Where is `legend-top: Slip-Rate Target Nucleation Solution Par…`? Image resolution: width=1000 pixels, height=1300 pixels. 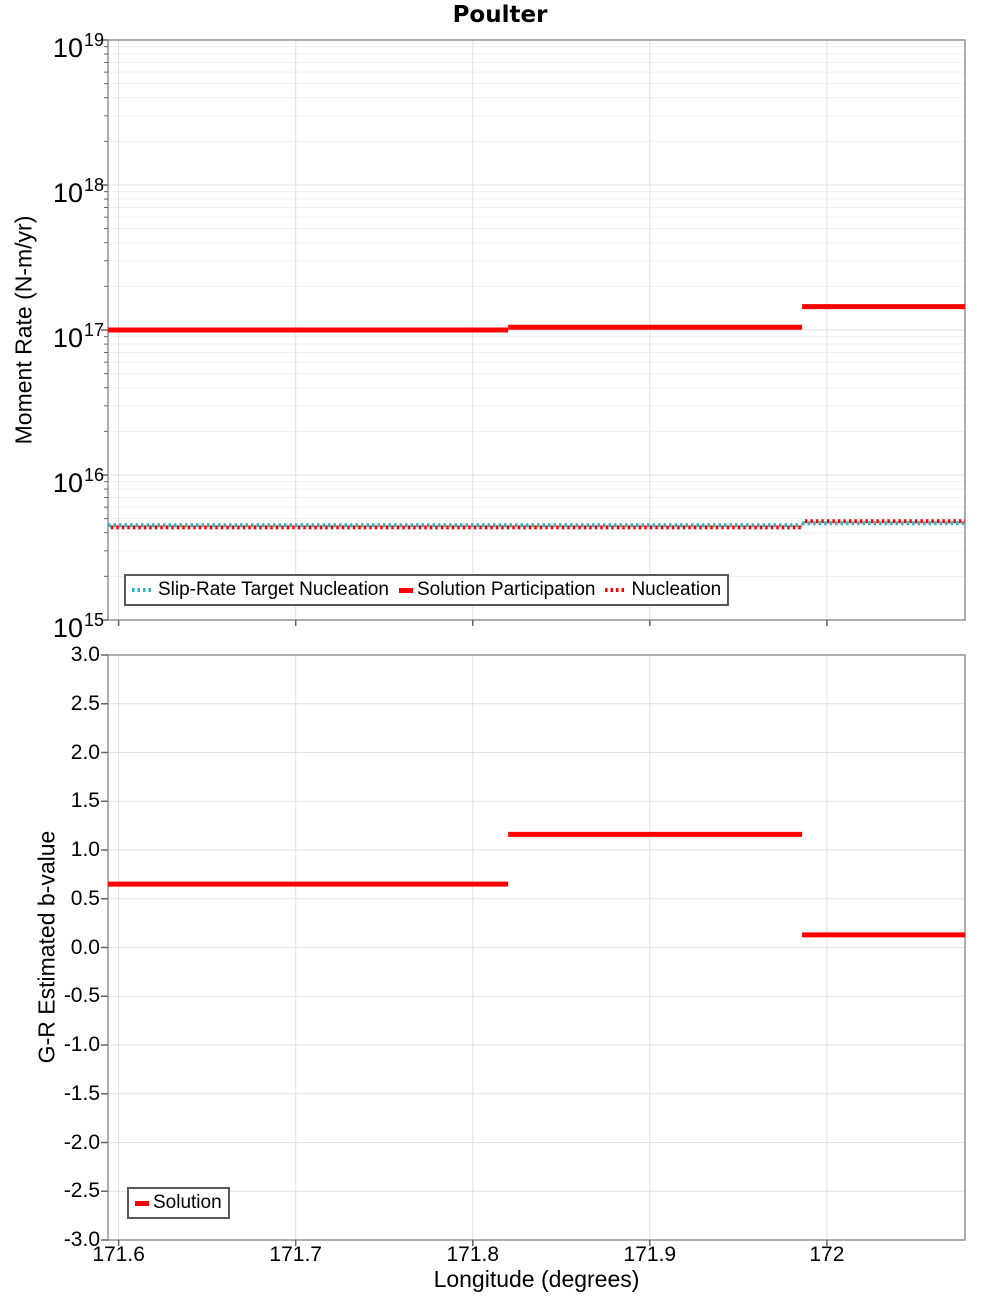
legend-top: Slip-Rate Target Nucleation Solution Par… is located at coordinates (427, 590).